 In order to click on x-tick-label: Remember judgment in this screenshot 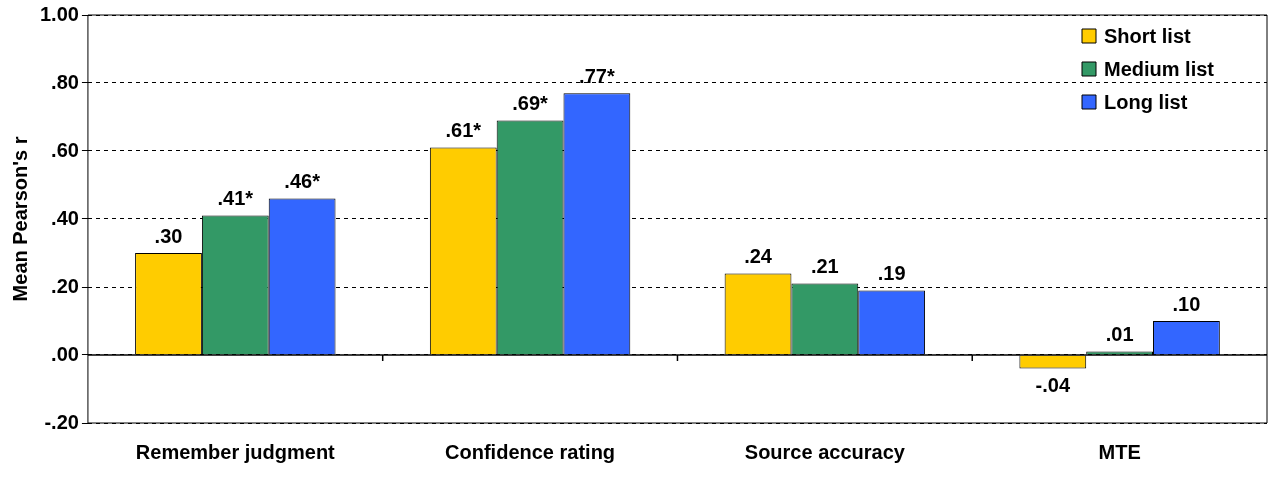, I will do `click(235, 451)`.